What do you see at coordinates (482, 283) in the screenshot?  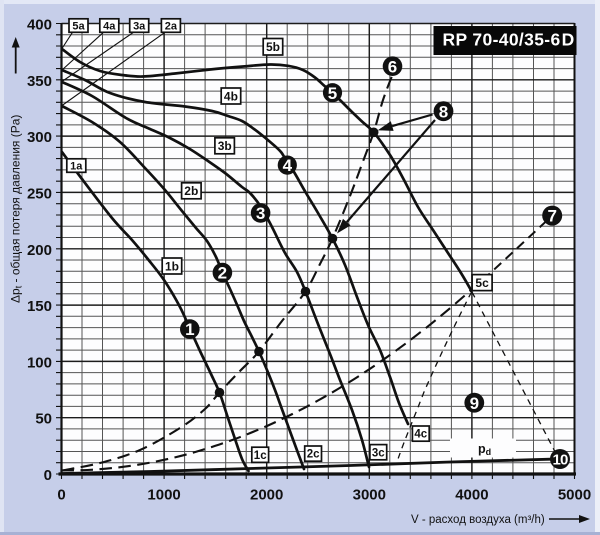 I see `svg-text: 5c` at bounding box center [482, 283].